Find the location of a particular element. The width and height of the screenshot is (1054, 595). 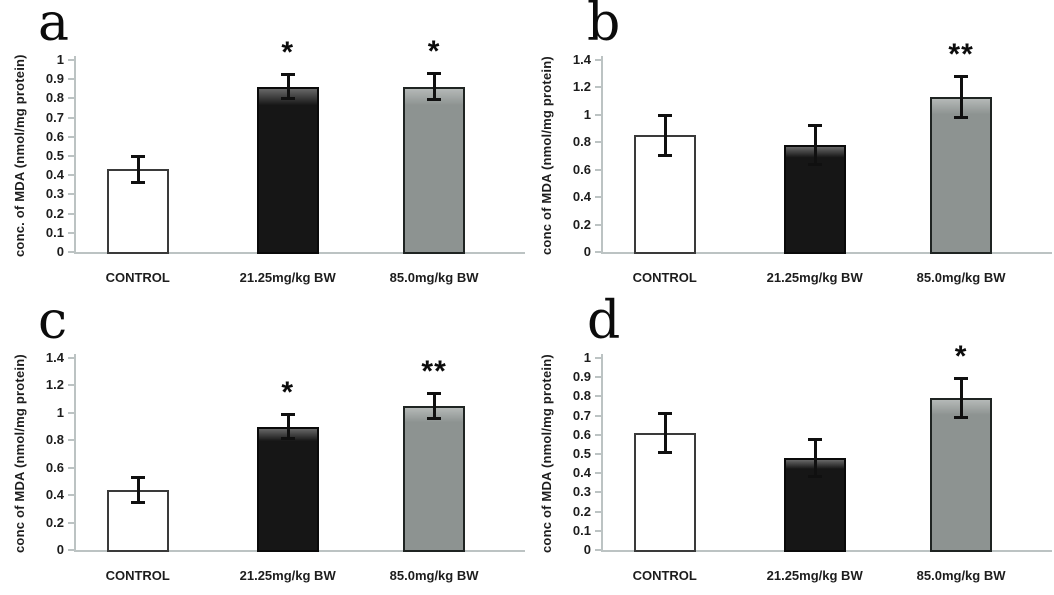

panel-letter: a is located at coordinates (54, 26).